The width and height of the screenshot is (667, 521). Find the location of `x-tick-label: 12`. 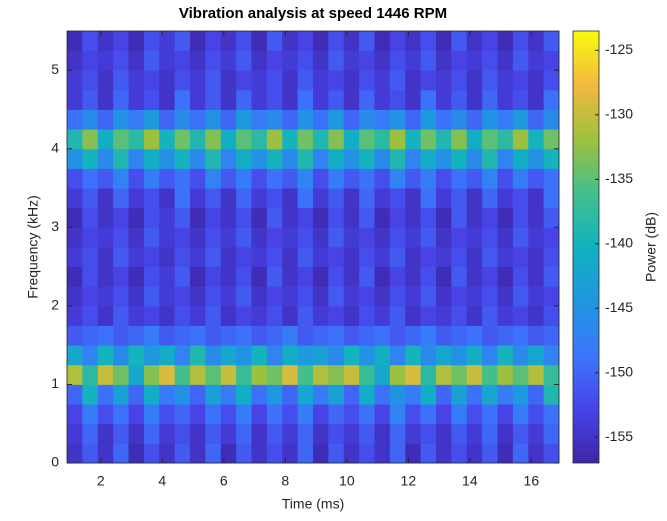

x-tick-label: 12 is located at coordinates (409, 481).